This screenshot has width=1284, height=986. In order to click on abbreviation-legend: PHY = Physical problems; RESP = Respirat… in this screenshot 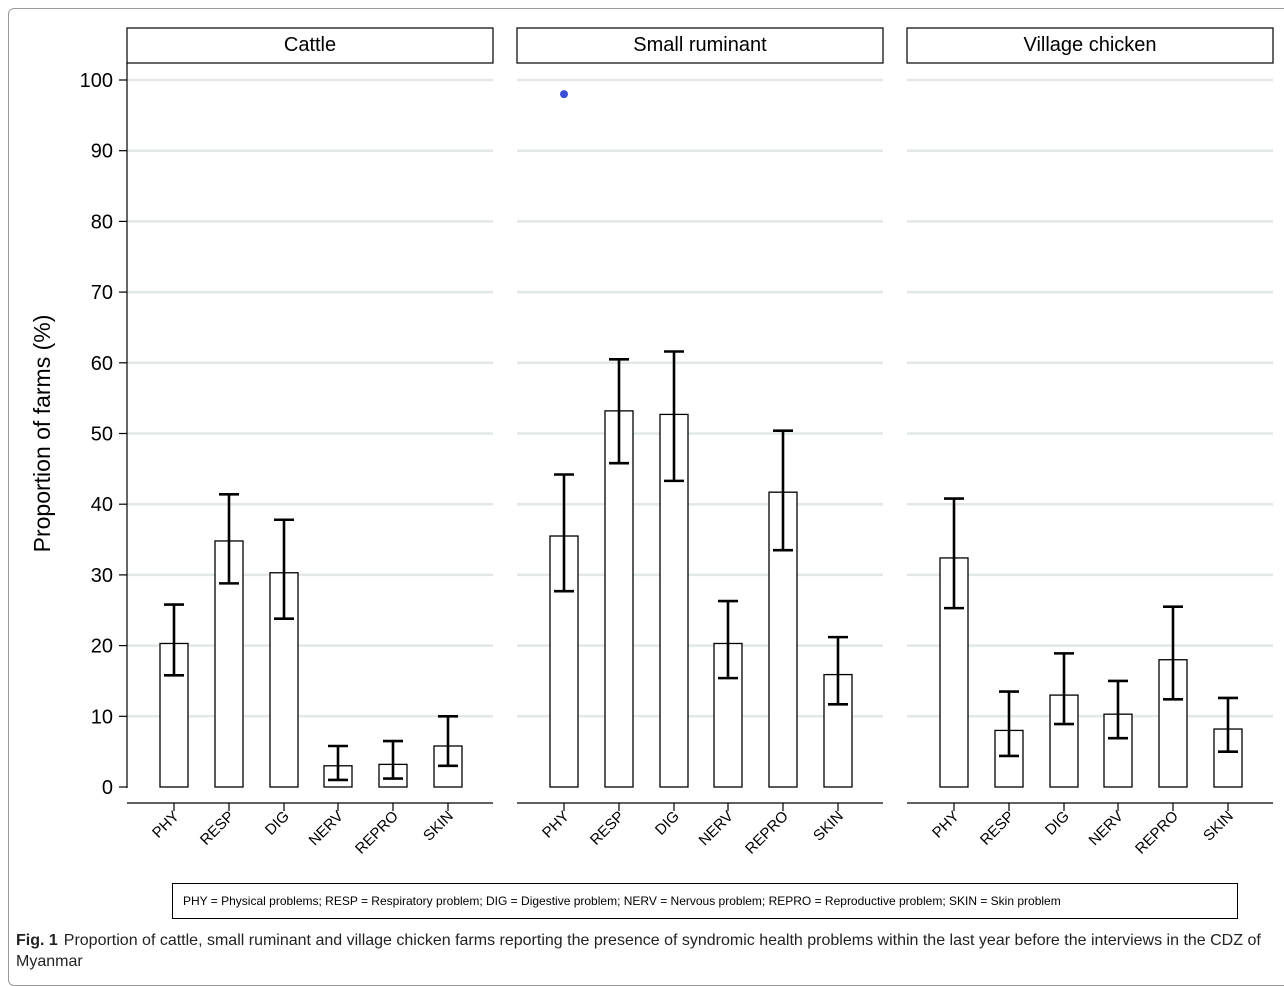, I will do `click(705, 901)`.